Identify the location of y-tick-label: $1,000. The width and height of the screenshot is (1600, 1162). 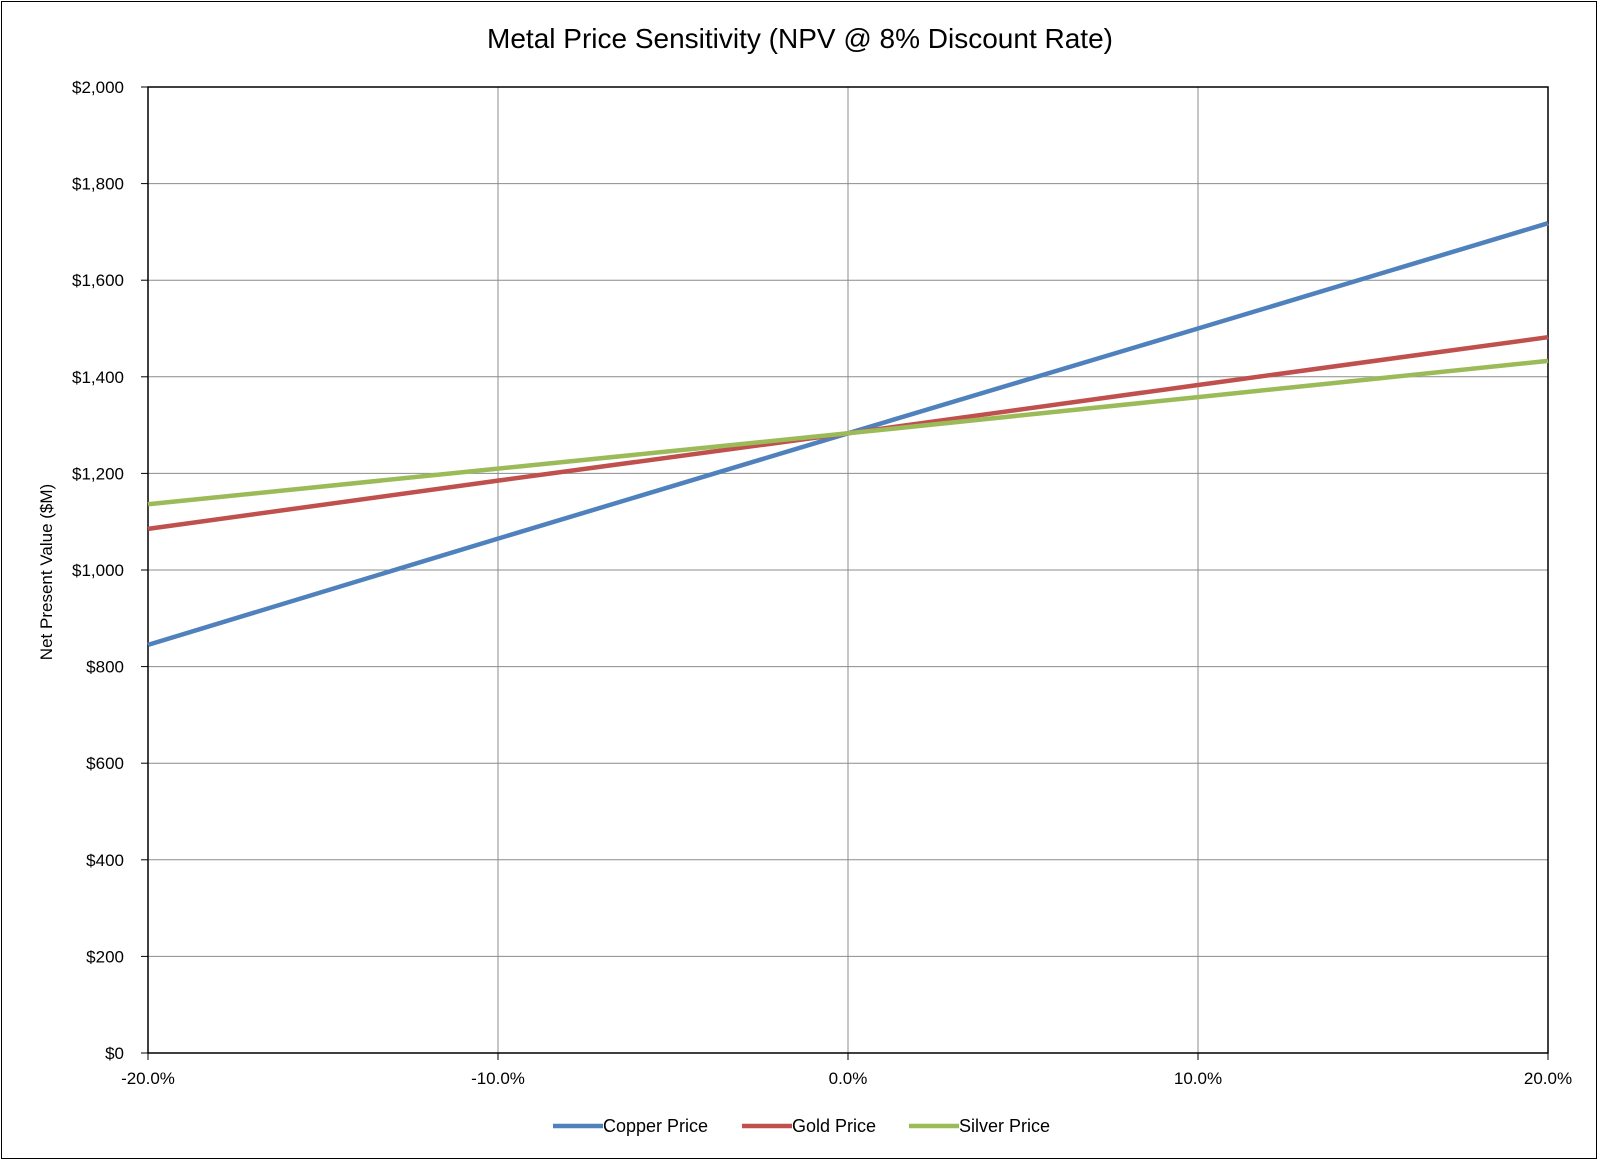
(98, 570).